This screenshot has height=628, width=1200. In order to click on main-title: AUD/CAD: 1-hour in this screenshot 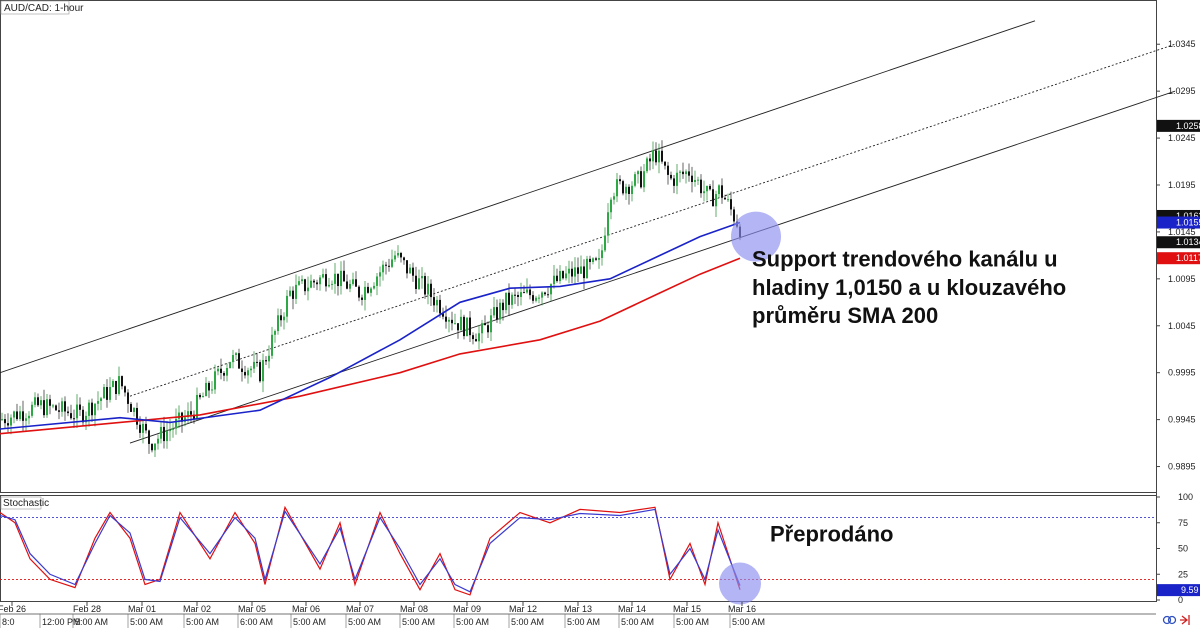, I will do `click(44, 8)`.